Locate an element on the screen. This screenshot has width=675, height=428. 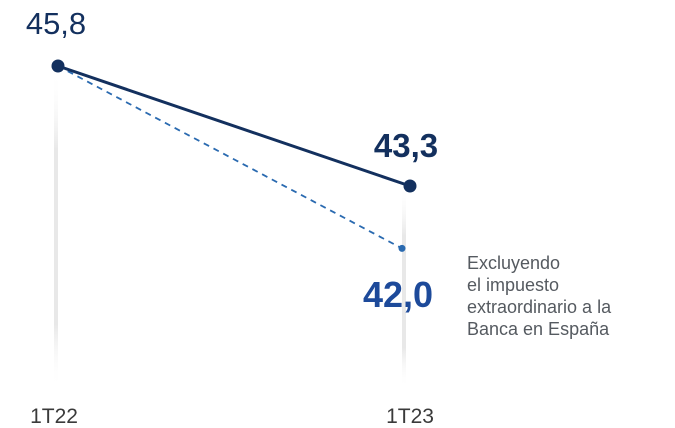
guide-line-1t23 is located at coordinates (404, 286).